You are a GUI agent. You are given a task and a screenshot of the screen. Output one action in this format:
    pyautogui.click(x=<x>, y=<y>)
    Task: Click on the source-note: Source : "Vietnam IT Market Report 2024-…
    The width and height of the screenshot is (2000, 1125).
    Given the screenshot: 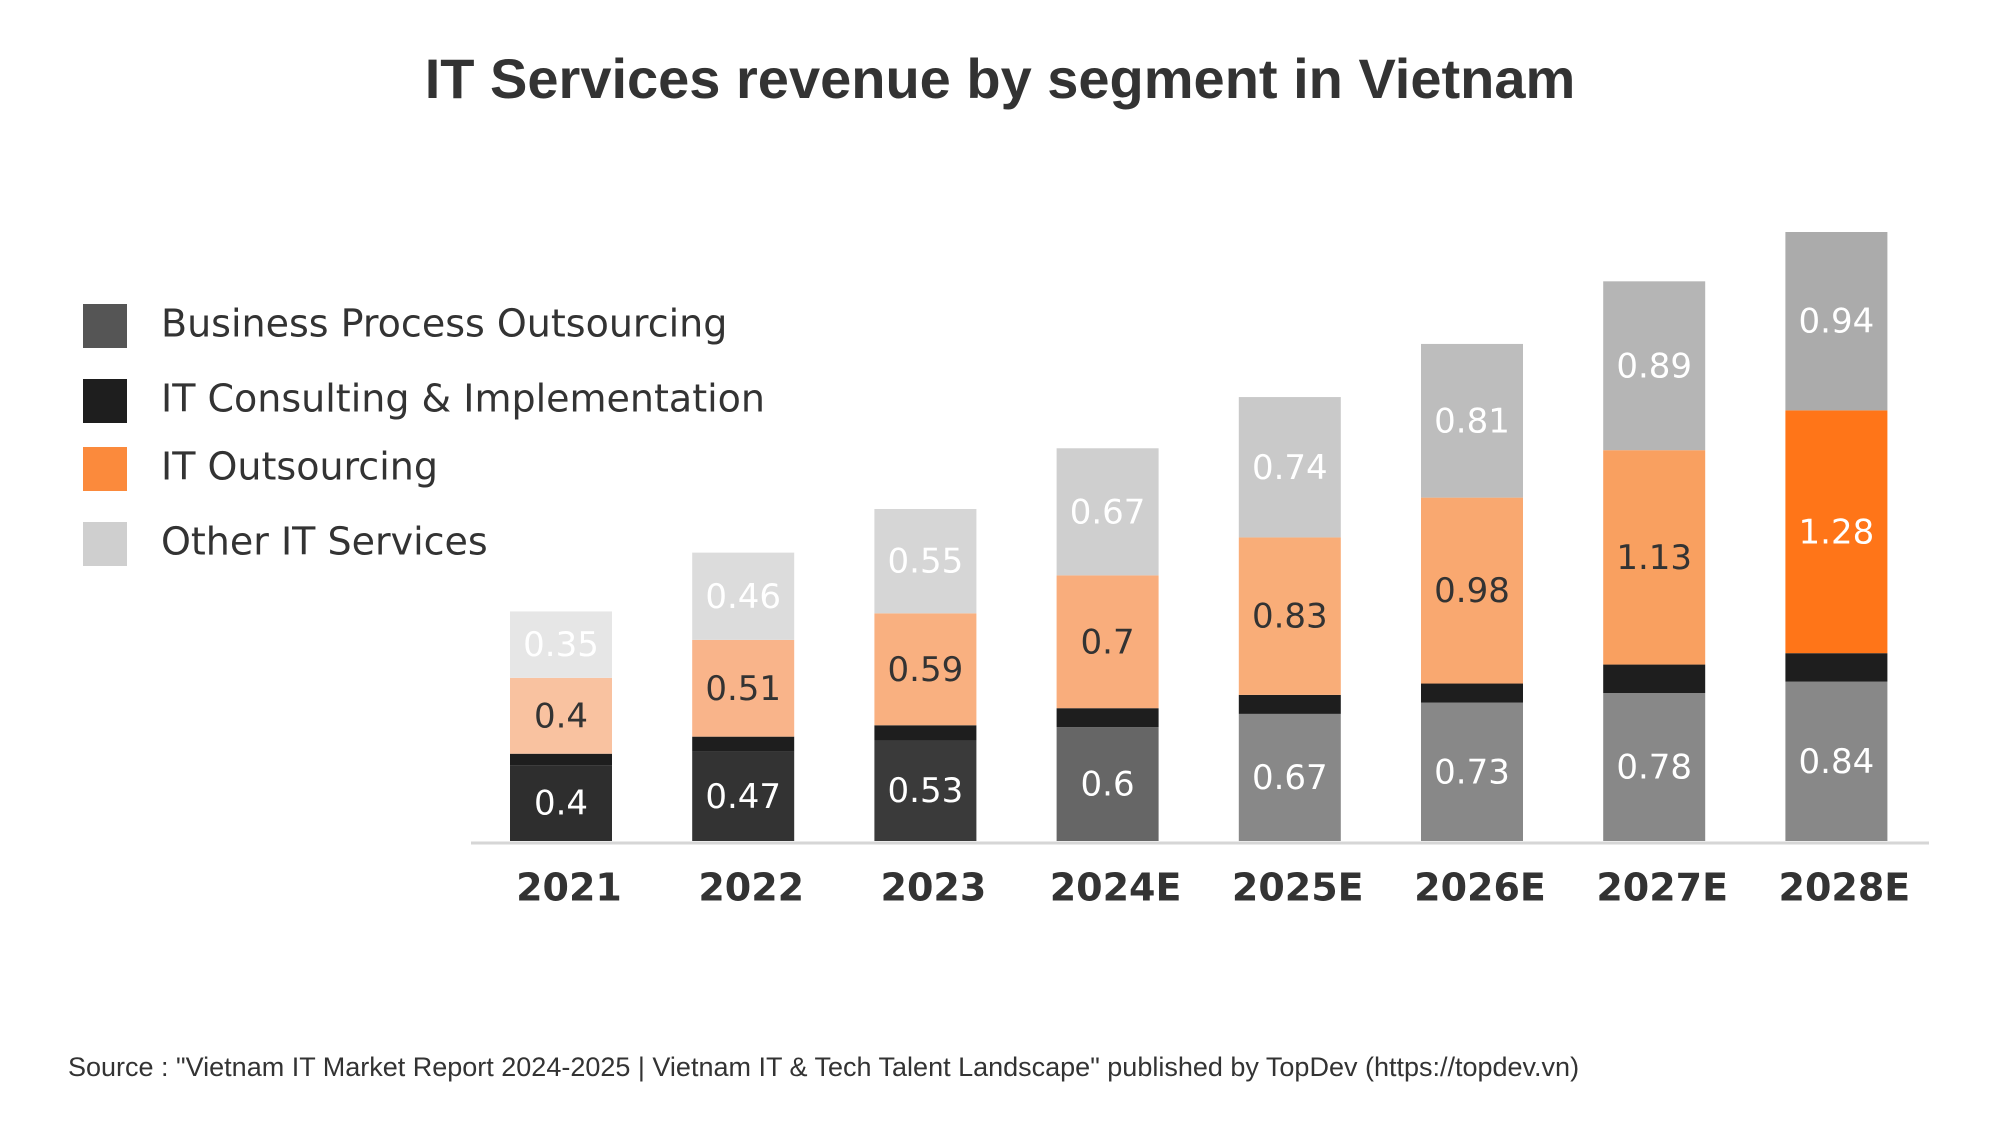 What is the action you would take?
    pyautogui.click(x=823, y=1067)
    